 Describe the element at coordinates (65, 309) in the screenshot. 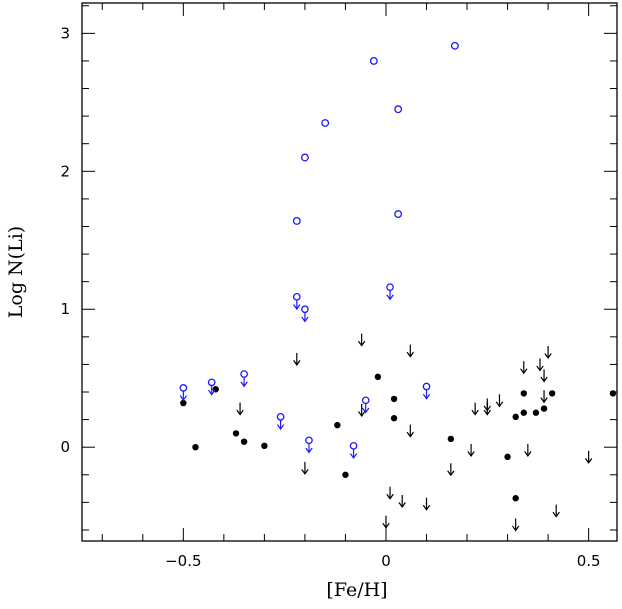

I see `y-tick-label: 1` at that location.